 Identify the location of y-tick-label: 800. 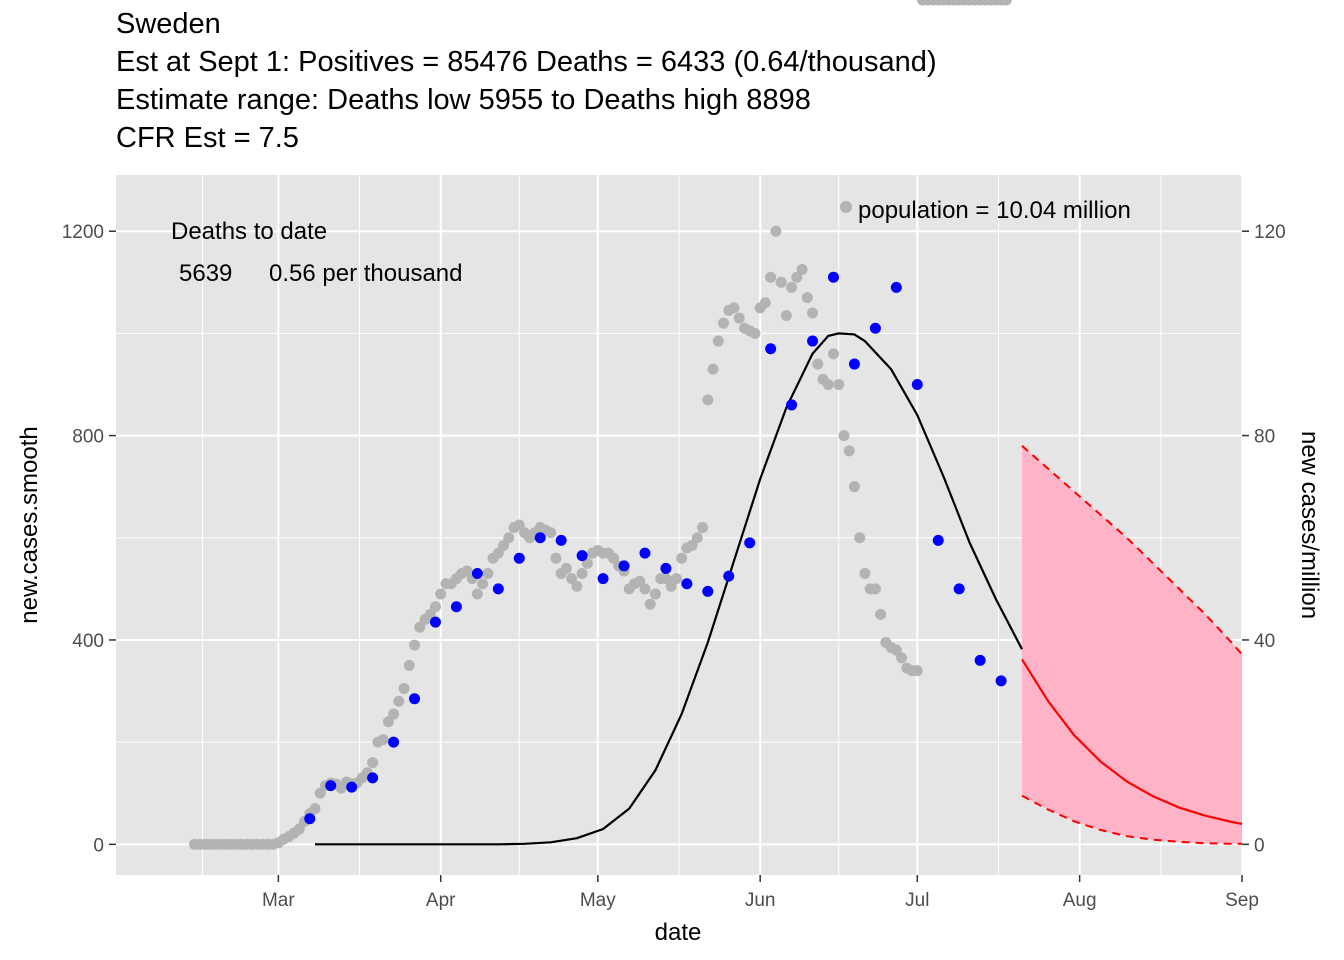
(88, 437).